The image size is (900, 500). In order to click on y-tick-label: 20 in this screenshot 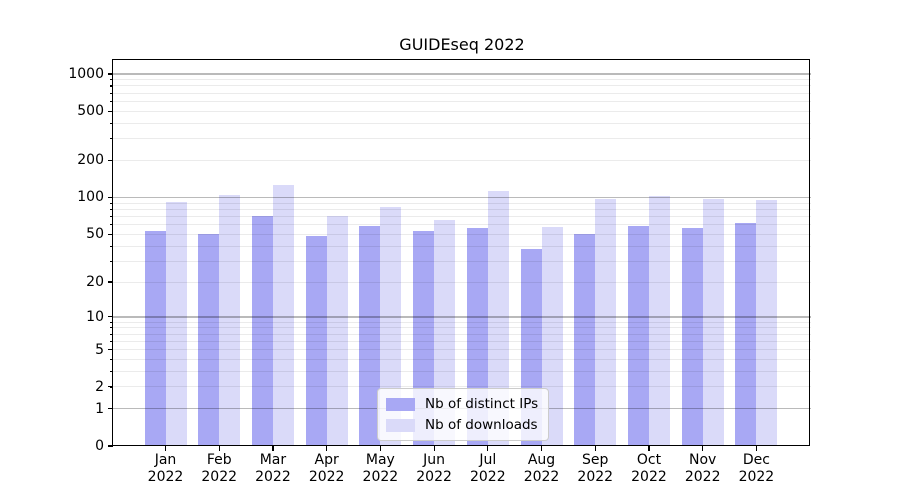, I will do `click(95, 282)`.